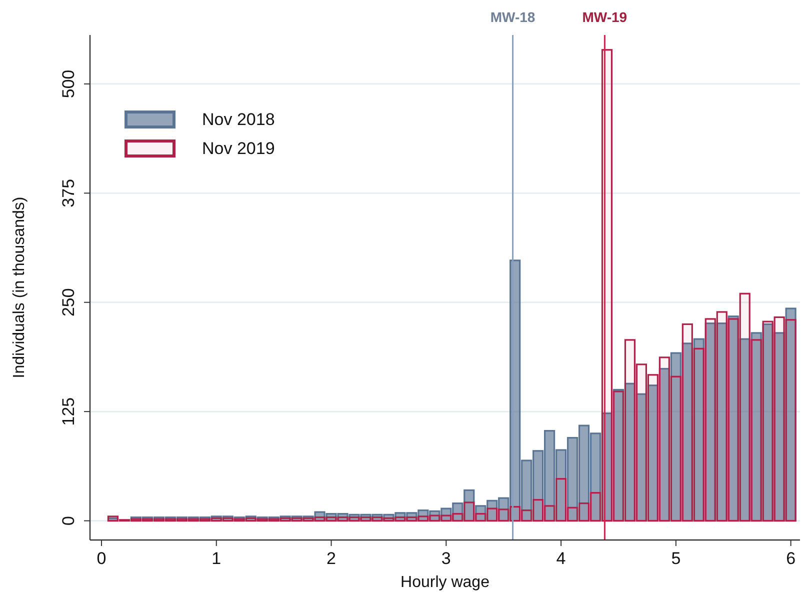 The height and width of the screenshot is (599, 803). Describe the element at coordinates (513, 17) in the screenshot. I see `ref-line-label: MW-18` at that location.